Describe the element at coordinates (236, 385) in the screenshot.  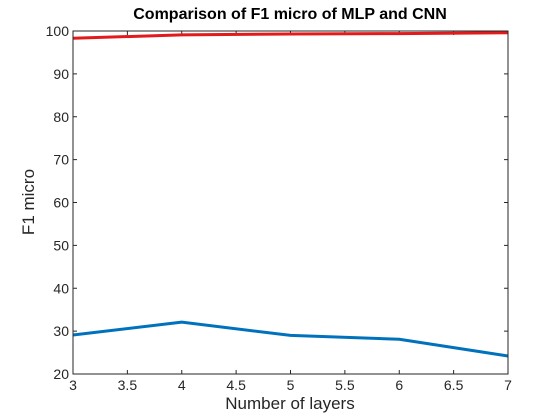
I see `x-tick-label: 4.5` at that location.